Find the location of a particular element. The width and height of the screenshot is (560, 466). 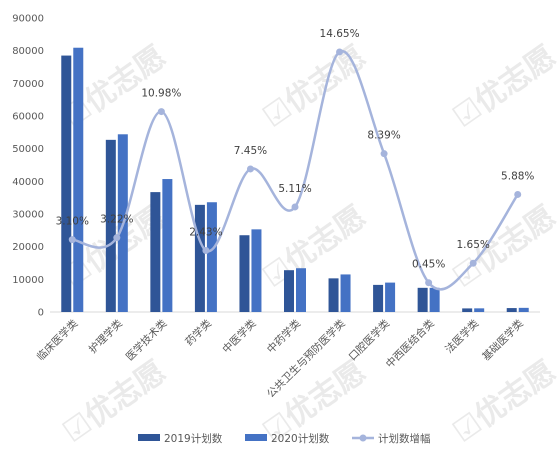

growth-data-label: 10.98% is located at coordinates (161, 94).